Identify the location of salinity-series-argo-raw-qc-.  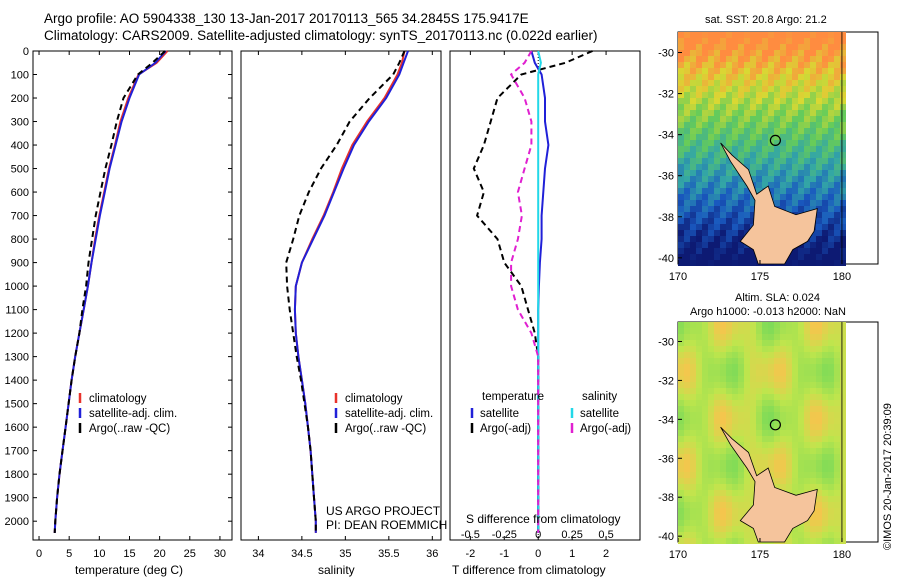
(345, 291).